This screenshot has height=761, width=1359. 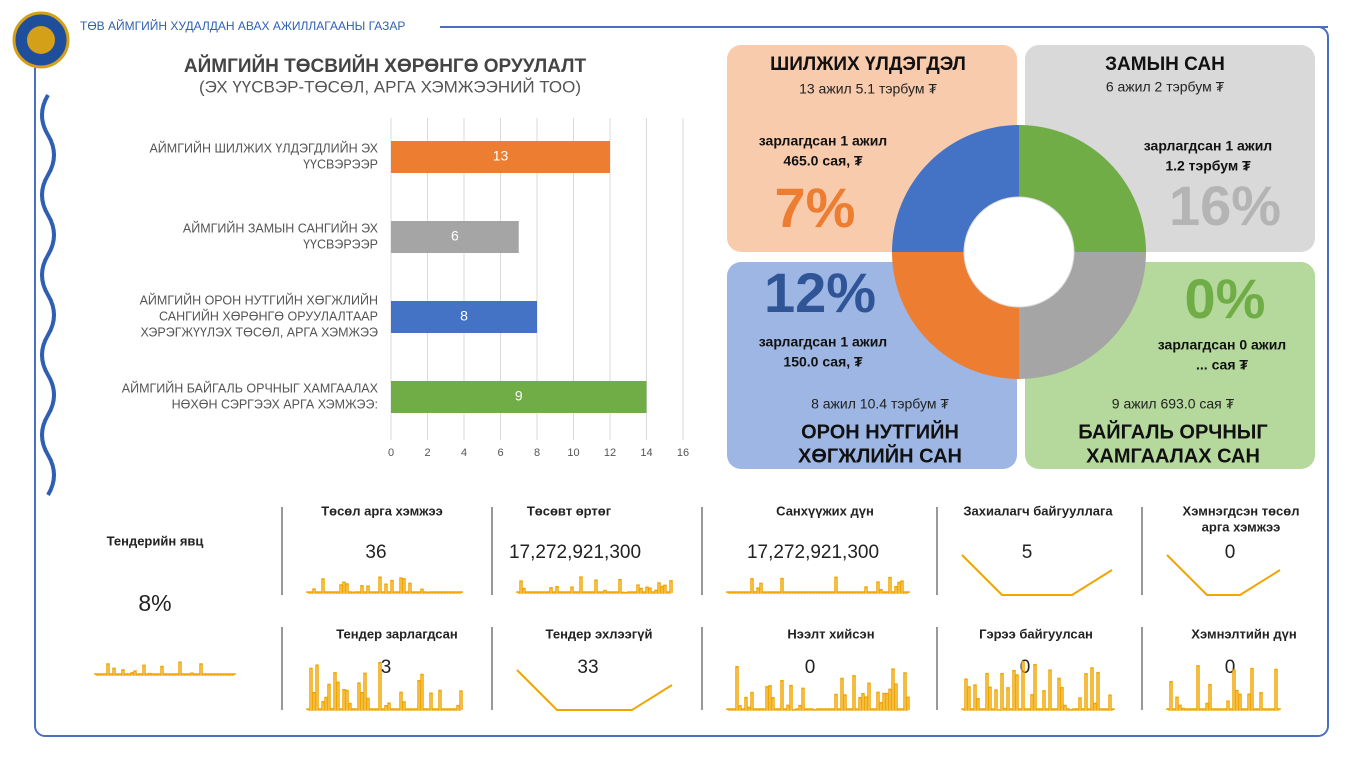 I want to click on card-title: Тендер эхлээгүй, so click(x=599, y=633).